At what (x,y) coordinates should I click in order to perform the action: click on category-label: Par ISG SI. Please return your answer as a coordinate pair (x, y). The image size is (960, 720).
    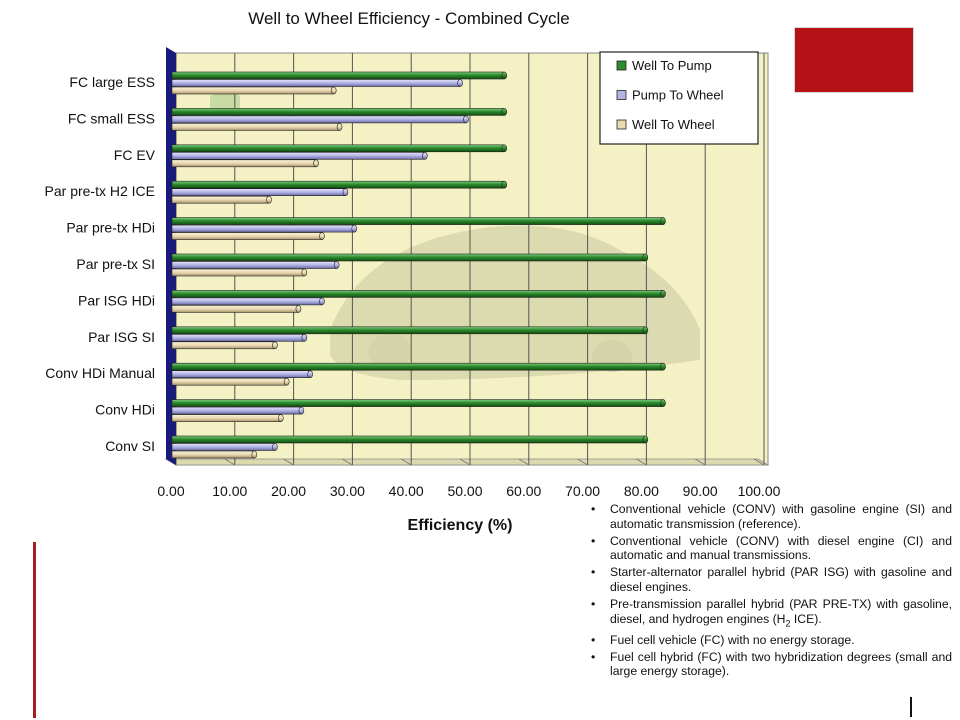
    Looking at the image, I should click on (121, 337).